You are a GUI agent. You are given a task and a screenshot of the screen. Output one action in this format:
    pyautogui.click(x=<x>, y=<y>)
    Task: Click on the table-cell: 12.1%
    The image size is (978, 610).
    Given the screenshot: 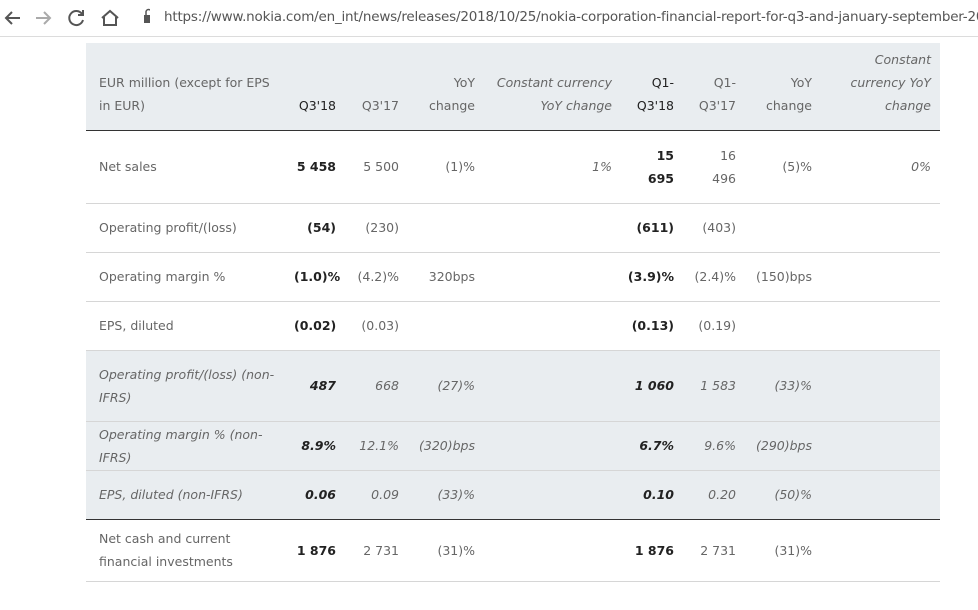 What is the action you would take?
    pyautogui.click(x=379, y=445)
    